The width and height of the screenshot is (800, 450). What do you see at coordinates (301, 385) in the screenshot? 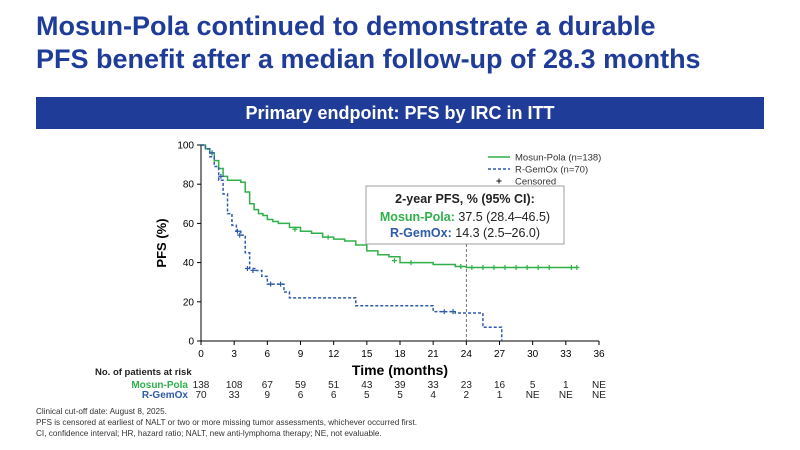
I see `risk-cell: 59` at bounding box center [301, 385].